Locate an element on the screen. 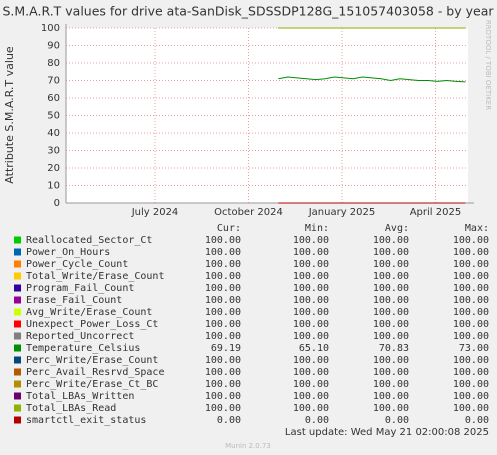 The height and width of the screenshot is (455, 497). y-tick-label: 20 is located at coordinates (53, 168).